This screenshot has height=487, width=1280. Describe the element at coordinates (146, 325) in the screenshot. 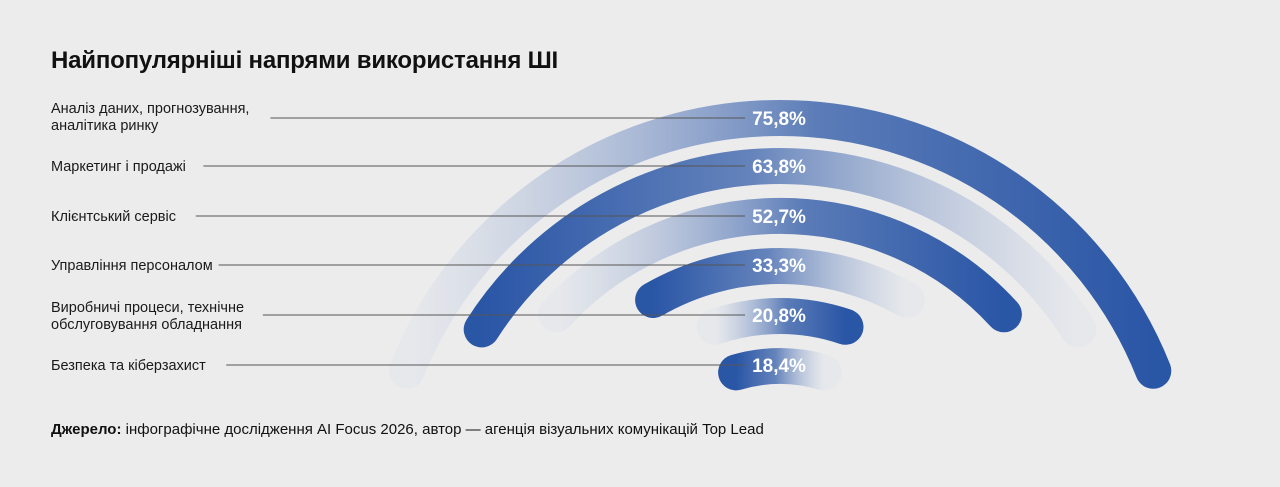

I see `category-label: обслуговування обладнання` at that location.